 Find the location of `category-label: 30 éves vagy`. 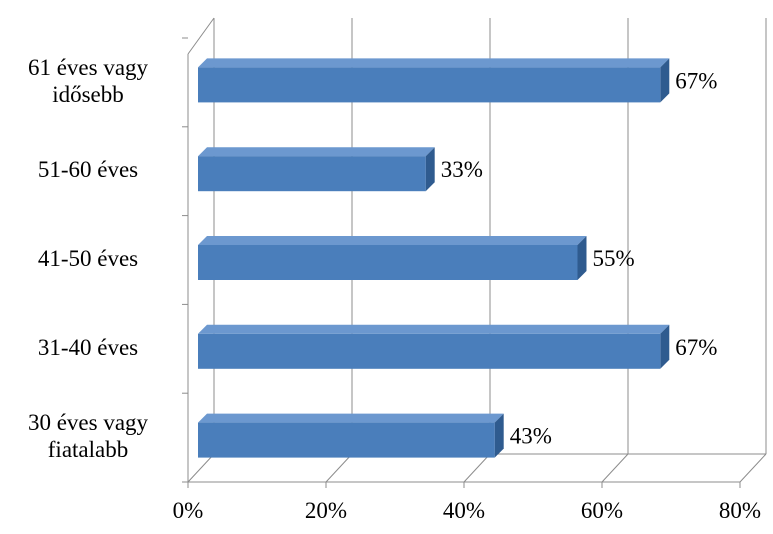

category-label: 30 éves vagy is located at coordinates (88, 422).